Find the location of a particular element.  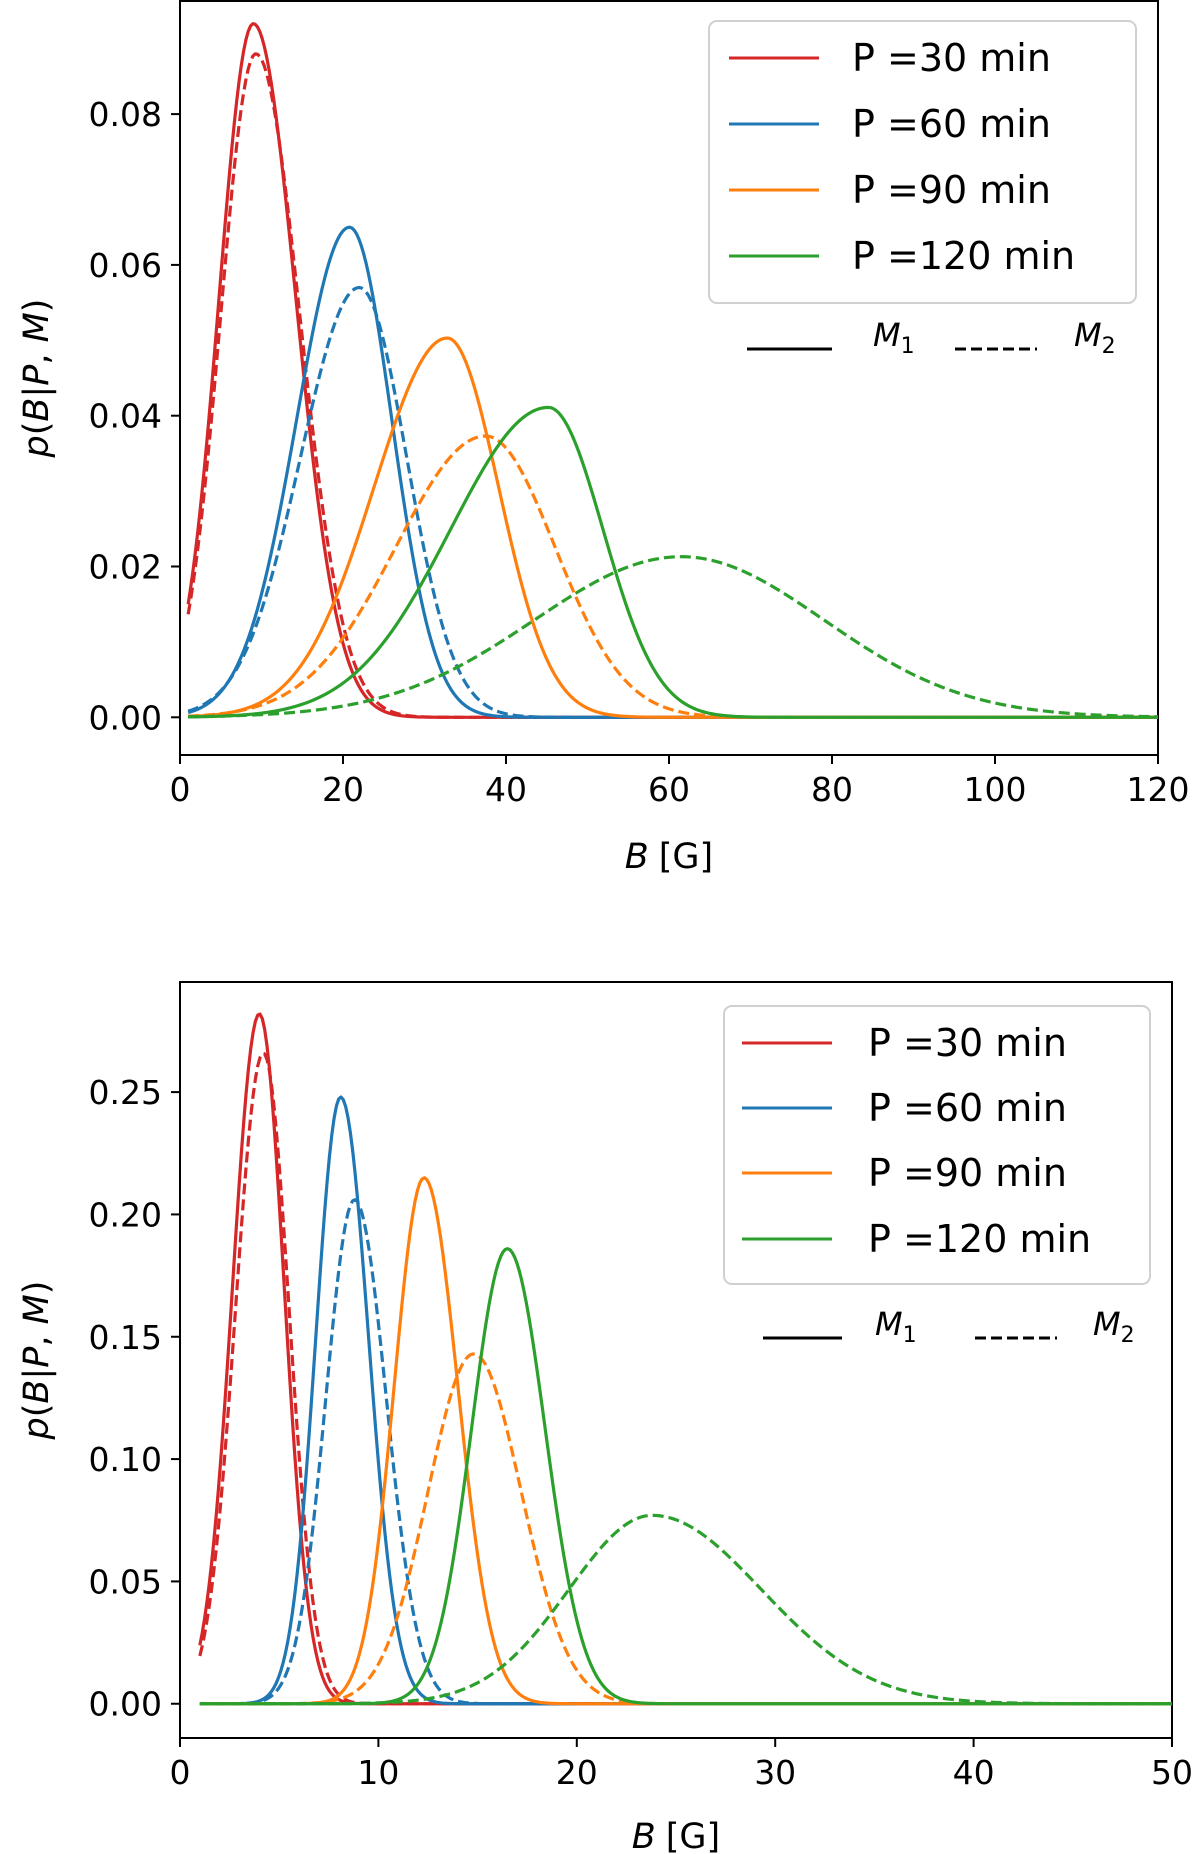

legend-label-p120-top: P =120 min is located at coordinates (963, 256).